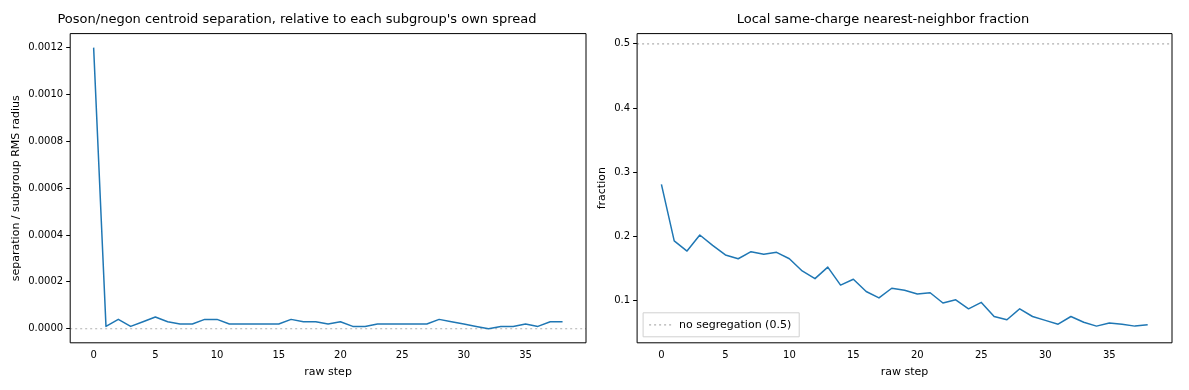 This screenshot has width=1189, height=390. What do you see at coordinates (883, 19) in the screenshot?
I see `chart-title: Local same-charge nearest-neighbor fraction` at bounding box center [883, 19].